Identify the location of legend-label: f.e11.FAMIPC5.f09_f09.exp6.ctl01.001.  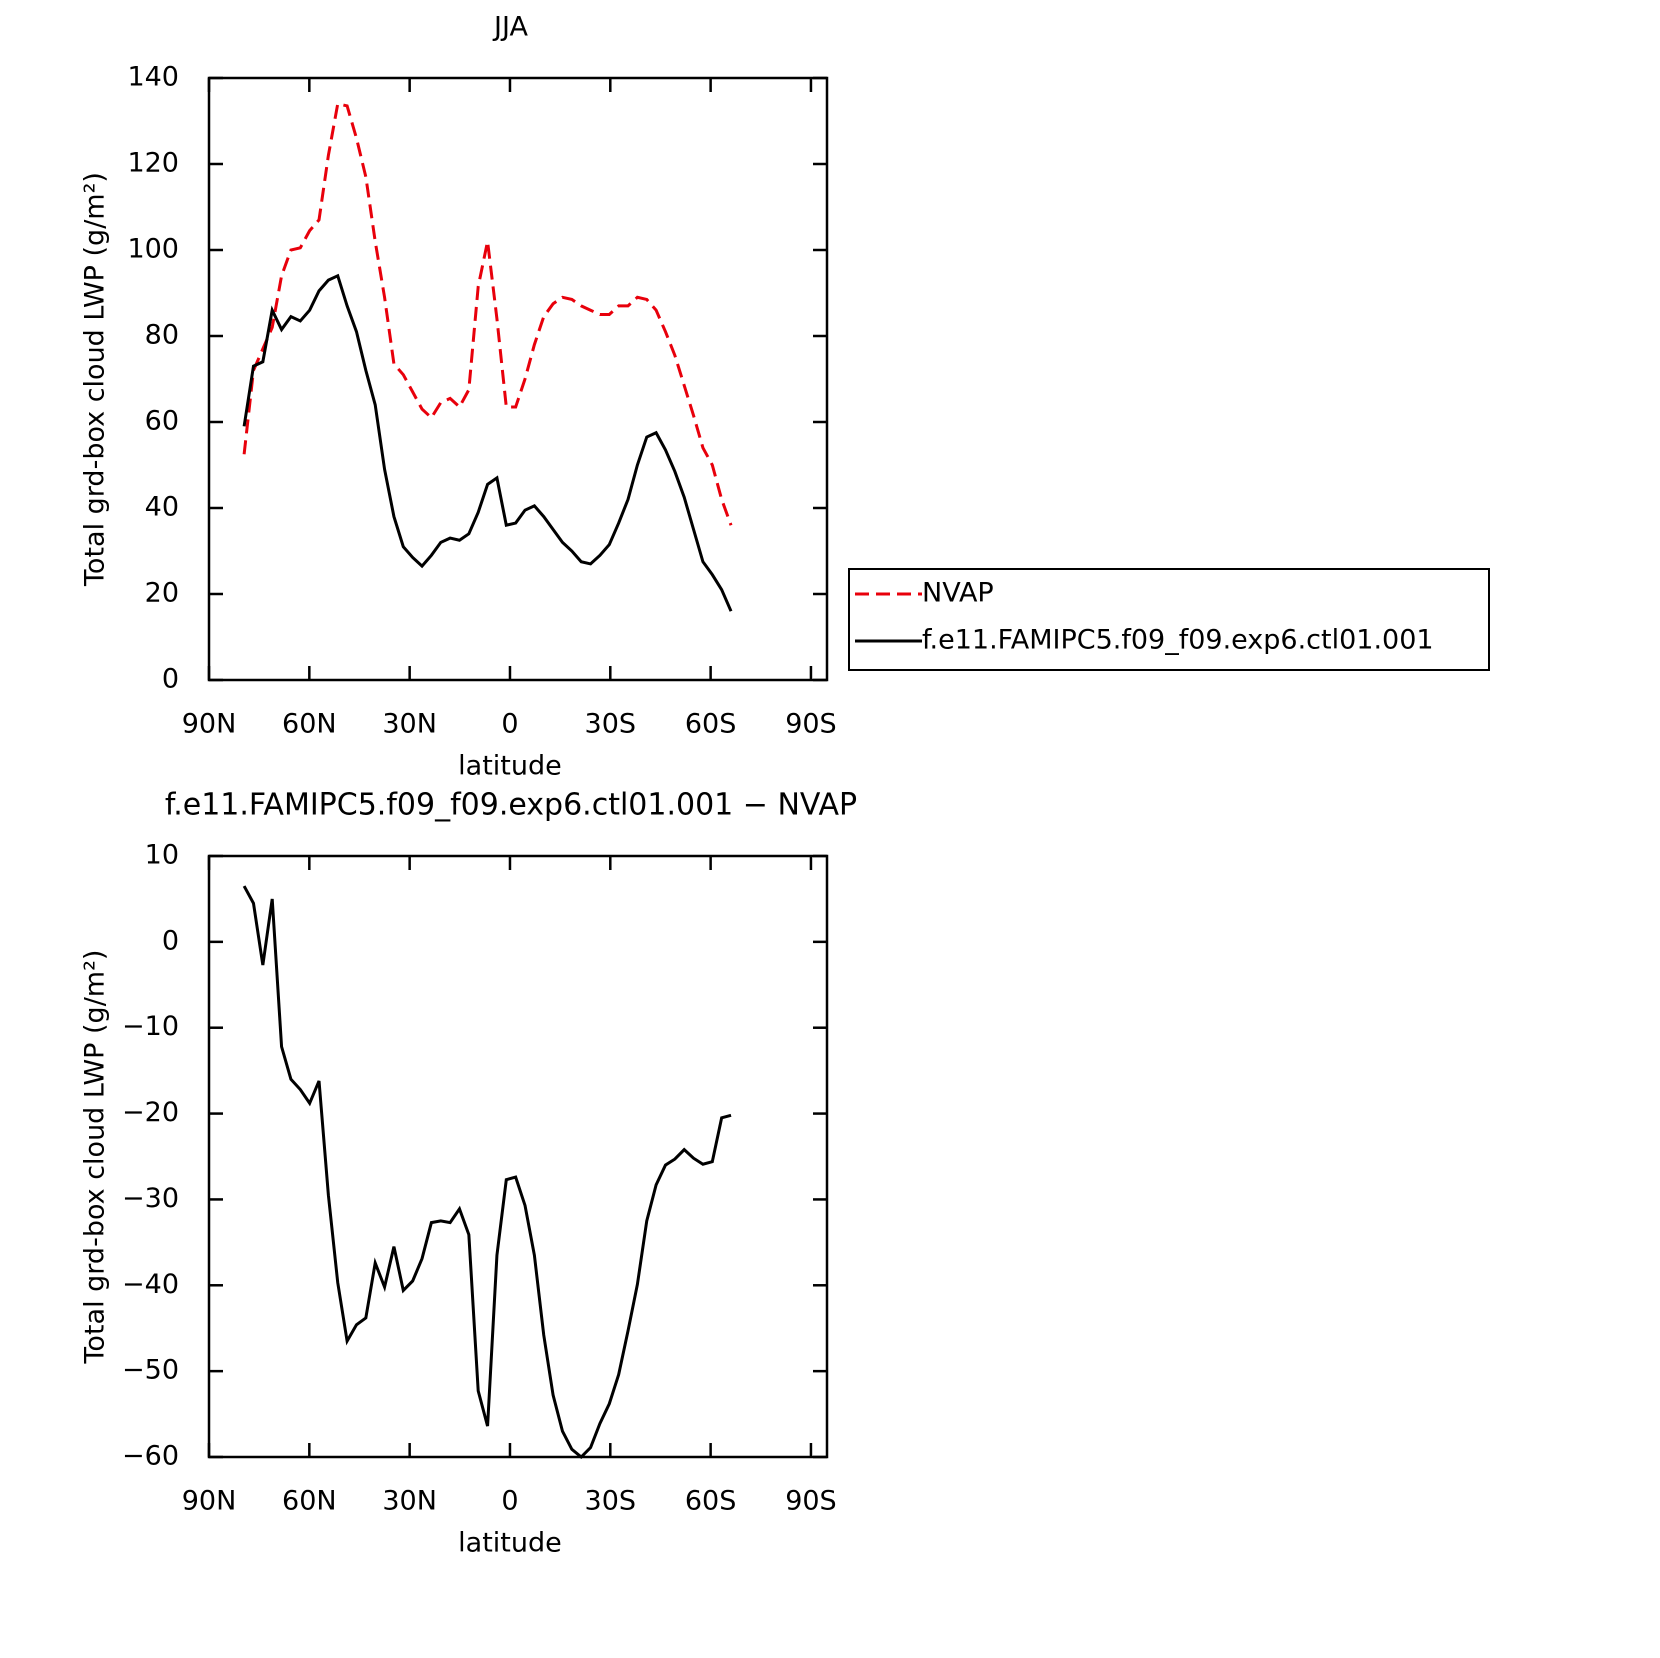
(1178, 640).